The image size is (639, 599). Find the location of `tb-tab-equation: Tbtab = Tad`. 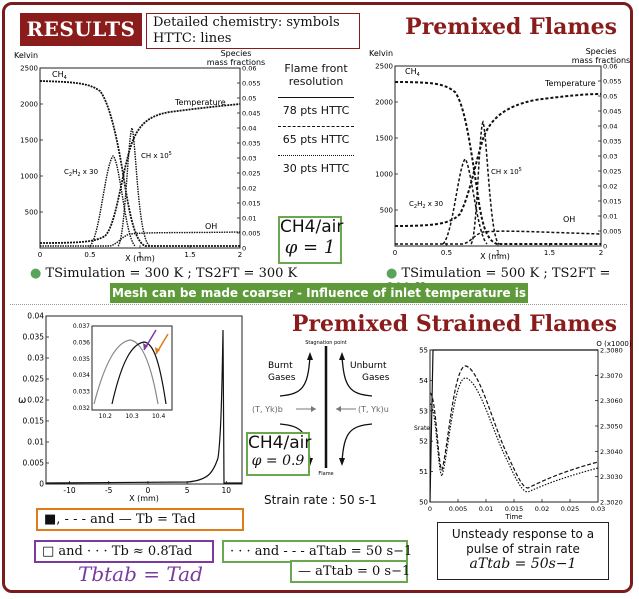

tb-tab-equation: Tbtab = Tad is located at coordinates (140, 574).